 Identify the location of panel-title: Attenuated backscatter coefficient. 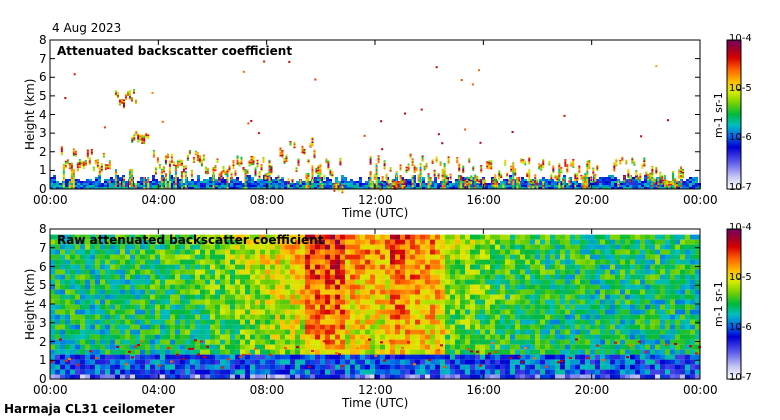
(175, 51).